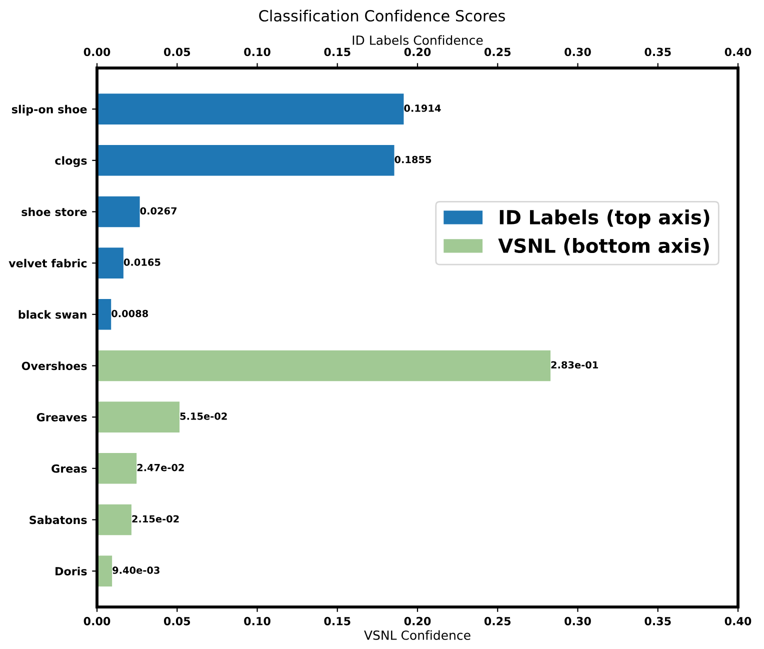 The height and width of the screenshot is (649, 764). I want to click on data-label: 0.0267, so click(158, 211).